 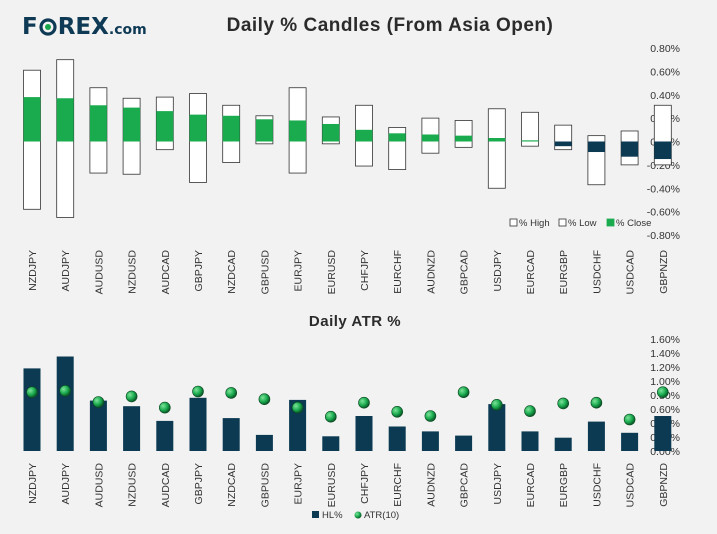 I want to click on atr-x-tick: AUDNZD, so click(x=431, y=485).